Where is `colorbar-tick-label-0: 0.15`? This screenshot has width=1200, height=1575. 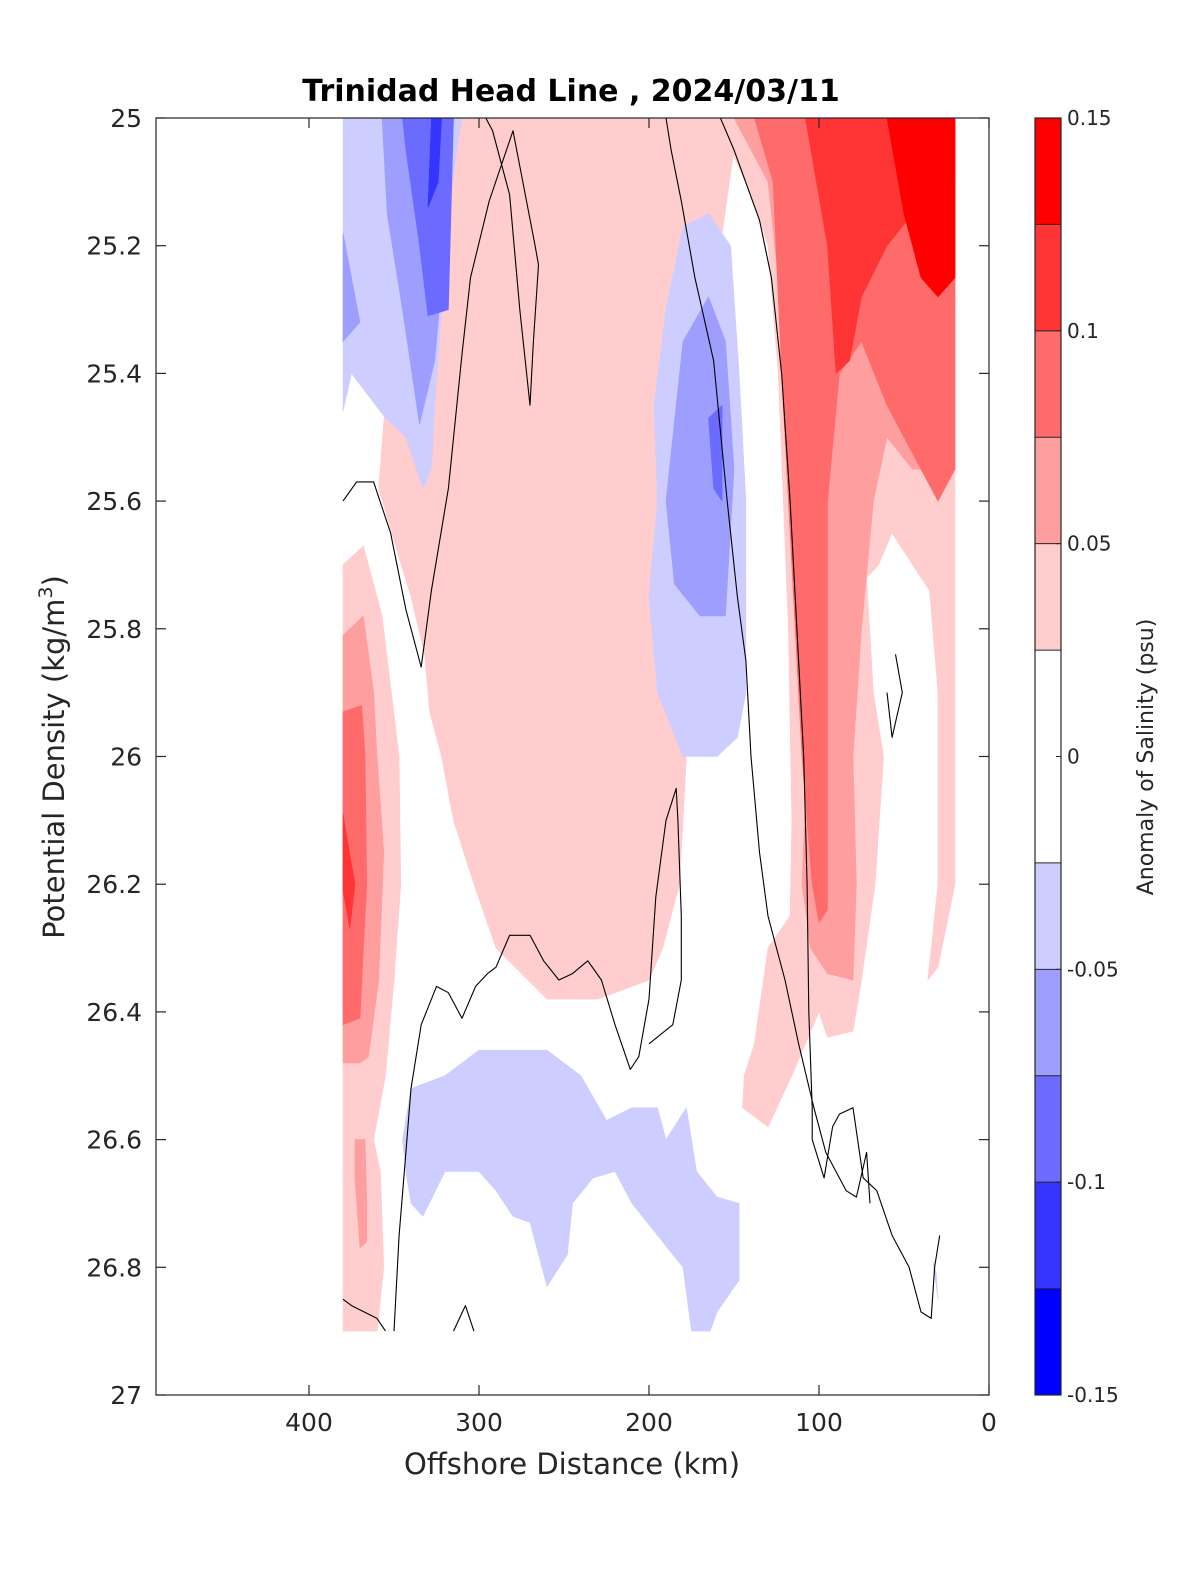 colorbar-tick-label-0: 0.15 is located at coordinates (1089, 118).